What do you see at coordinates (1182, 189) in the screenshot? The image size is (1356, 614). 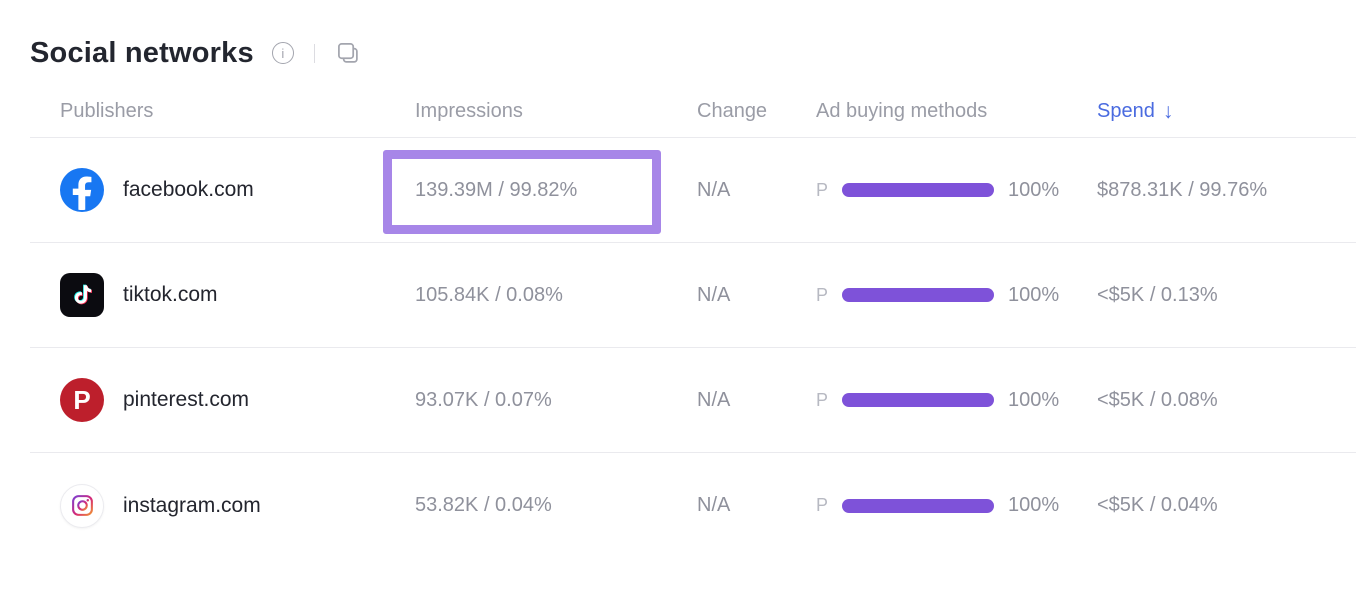 I see `spend-value: $878.31K / 99.76%` at bounding box center [1182, 189].